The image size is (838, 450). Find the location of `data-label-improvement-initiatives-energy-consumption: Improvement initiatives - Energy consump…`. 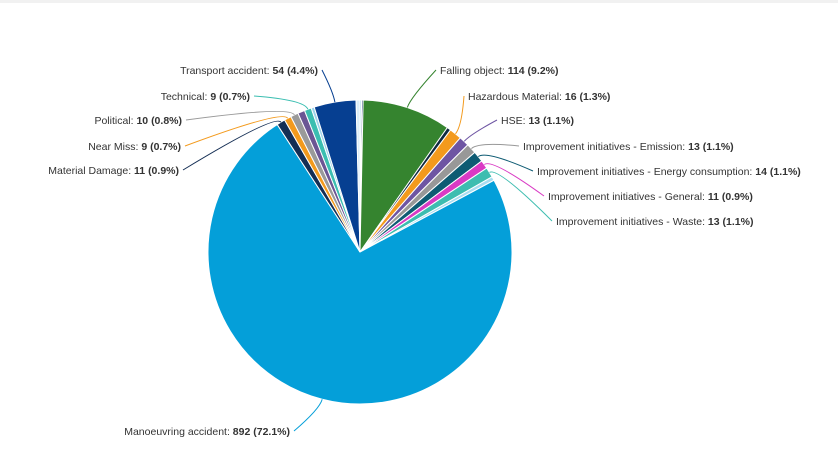

data-label-improvement-initiatives-energy-consumption: Improvement initiatives - Energy consump… is located at coordinates (669, 172).